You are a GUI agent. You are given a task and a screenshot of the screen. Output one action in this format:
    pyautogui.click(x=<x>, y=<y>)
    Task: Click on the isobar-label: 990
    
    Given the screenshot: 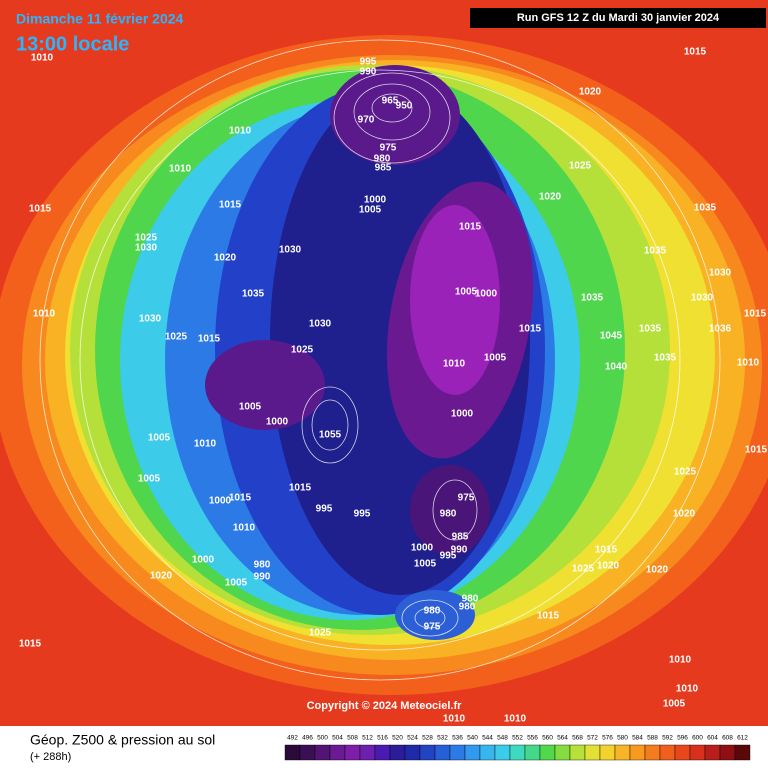 What is the action you would take?
    pyautogui.click(x=459, y=550)
    